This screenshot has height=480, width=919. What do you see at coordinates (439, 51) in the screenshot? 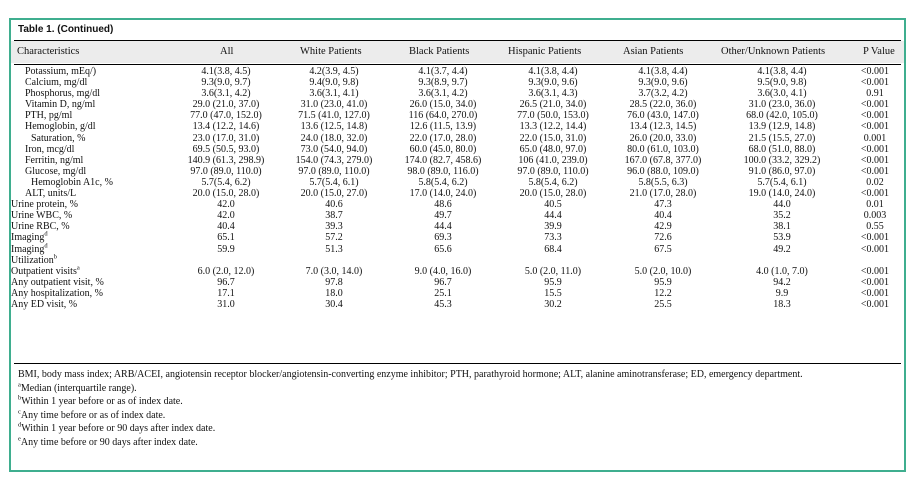
I see `header-black: Black Patients` at bounding box center [439, 51].